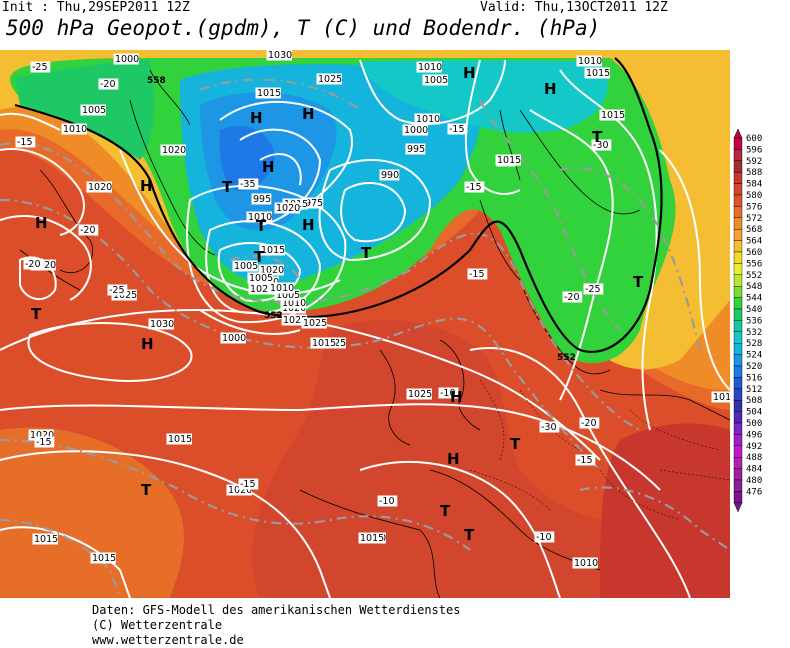  Describe the element at coordinates (754, 173) in the screenshot. I see `legend-tick-label: 588` at that location.